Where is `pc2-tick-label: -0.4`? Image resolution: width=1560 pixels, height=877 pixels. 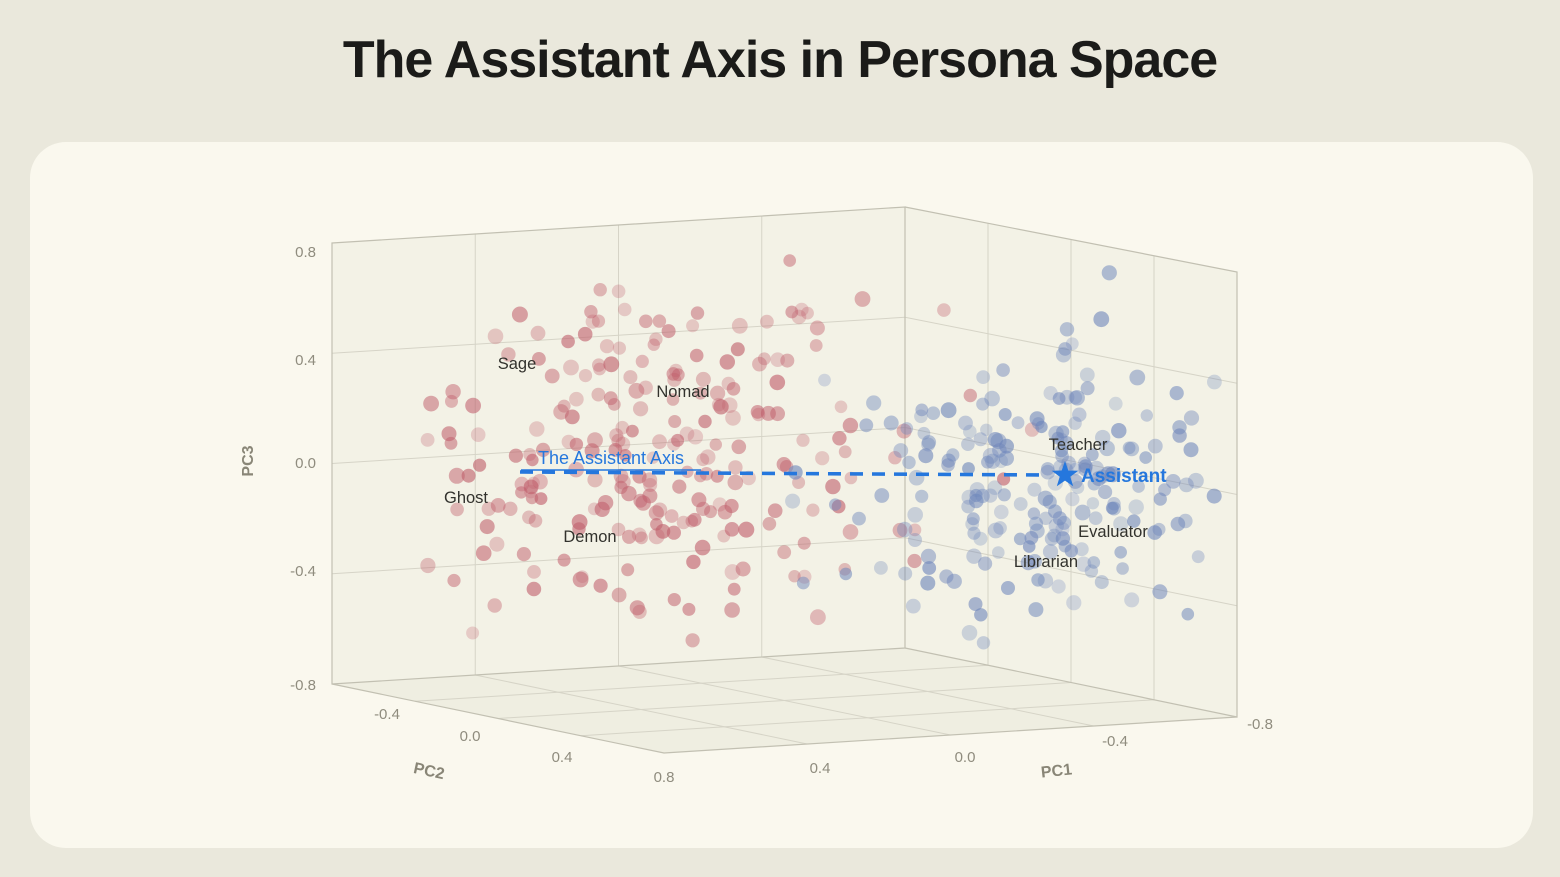
pc2-tick-label: -0.4 is located at coordinates (387, 714).